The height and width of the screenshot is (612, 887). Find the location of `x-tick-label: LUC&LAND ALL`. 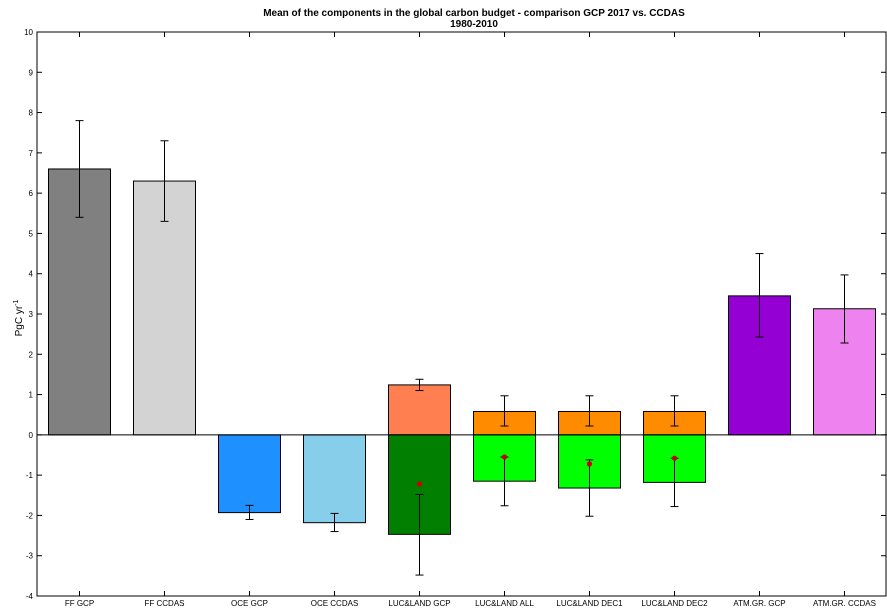

x-tick-label: LUC&LAND ALL is located at coordinates (504, 603).